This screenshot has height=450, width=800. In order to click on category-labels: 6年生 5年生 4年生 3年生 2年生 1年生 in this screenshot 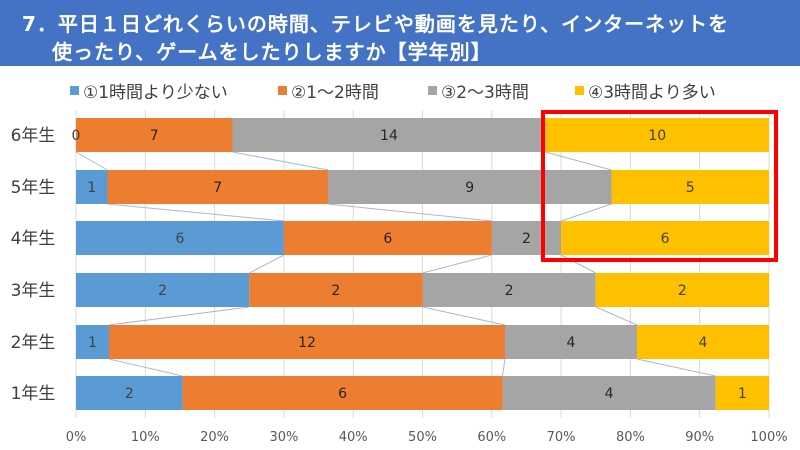, I will do `click(33, 265)`.